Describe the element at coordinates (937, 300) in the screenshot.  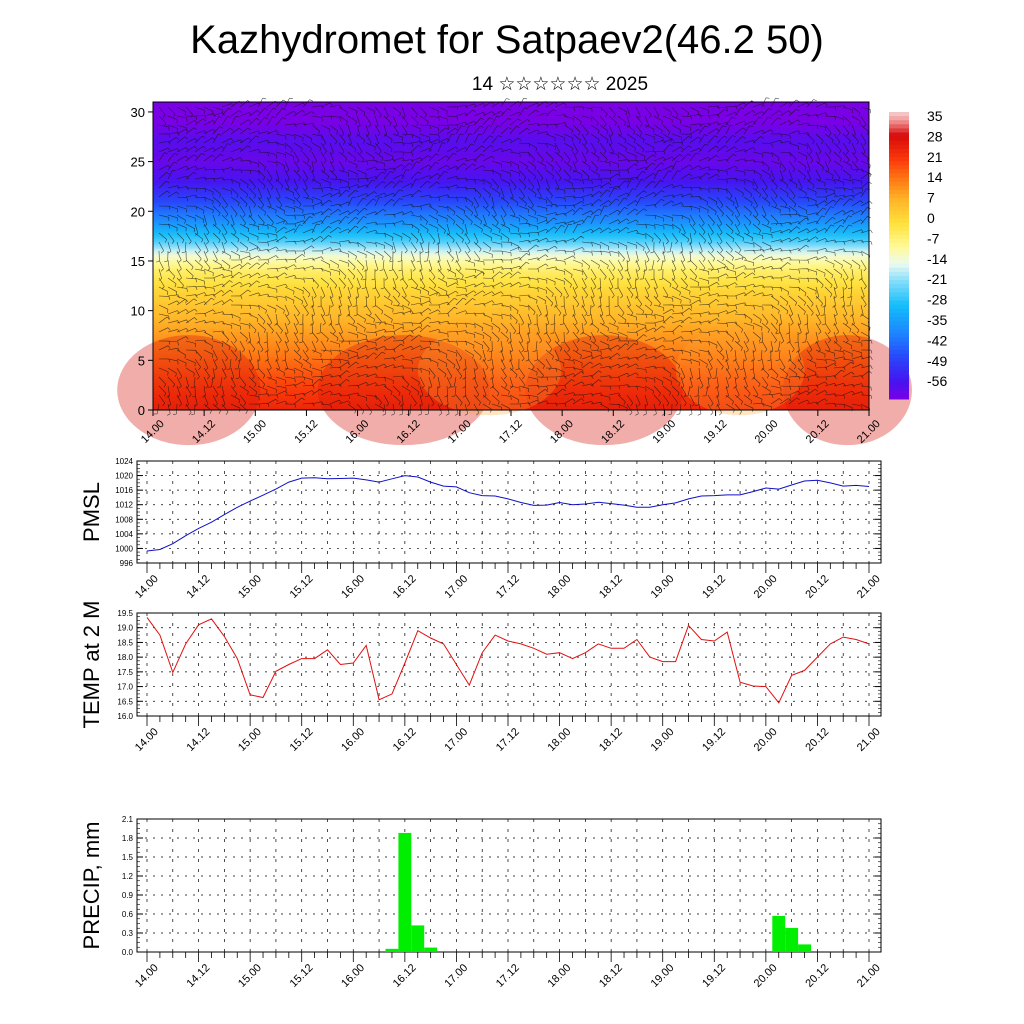
I see `colorbar-label: -28` at that location.